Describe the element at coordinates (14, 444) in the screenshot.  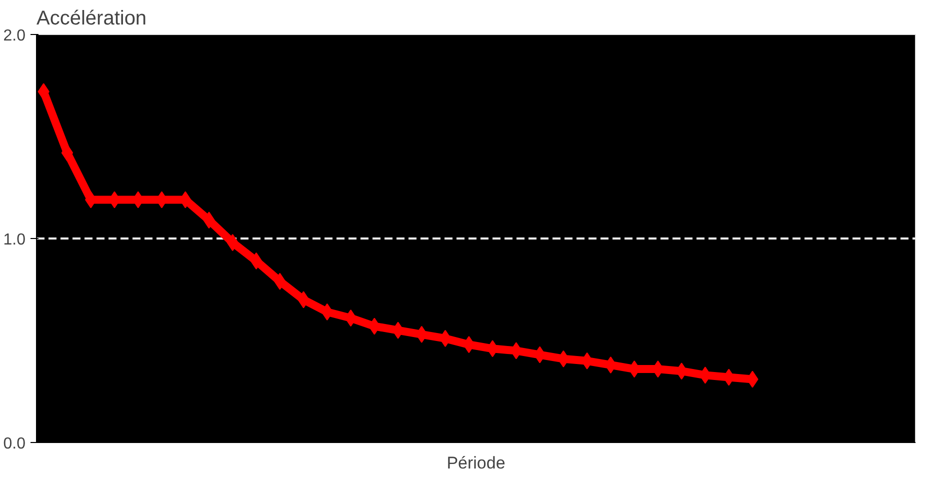
I see `y-tick-label: 0.0` at that location.